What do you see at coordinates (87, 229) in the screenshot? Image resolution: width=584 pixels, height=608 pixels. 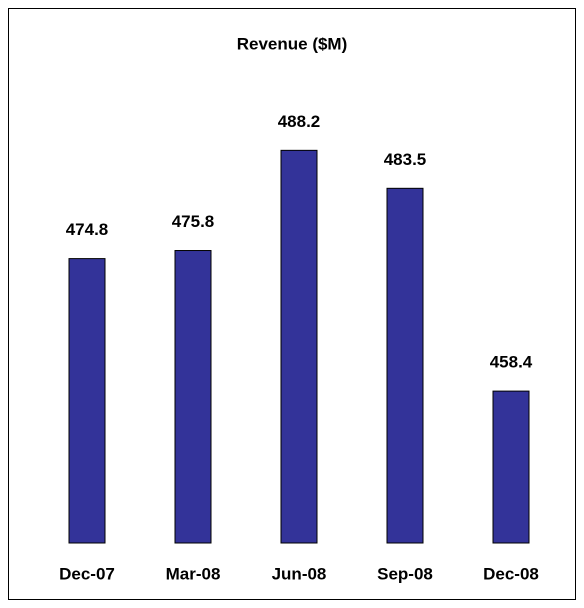 I see `data-label: 474.8` at bounding box center [87, 229].